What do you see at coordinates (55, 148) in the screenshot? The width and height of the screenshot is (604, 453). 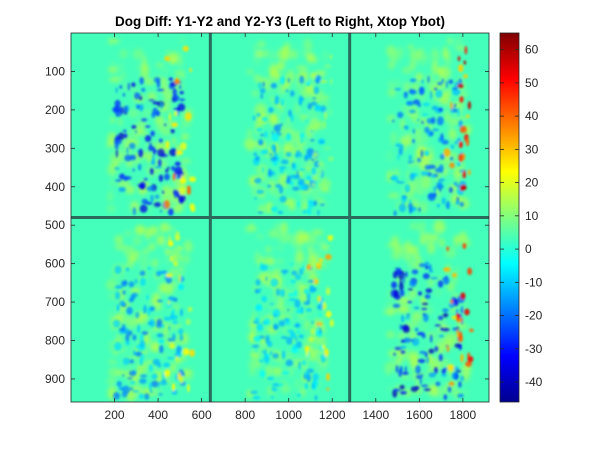 I see `y-tick-label: 300` at bounding box center [55, 148].